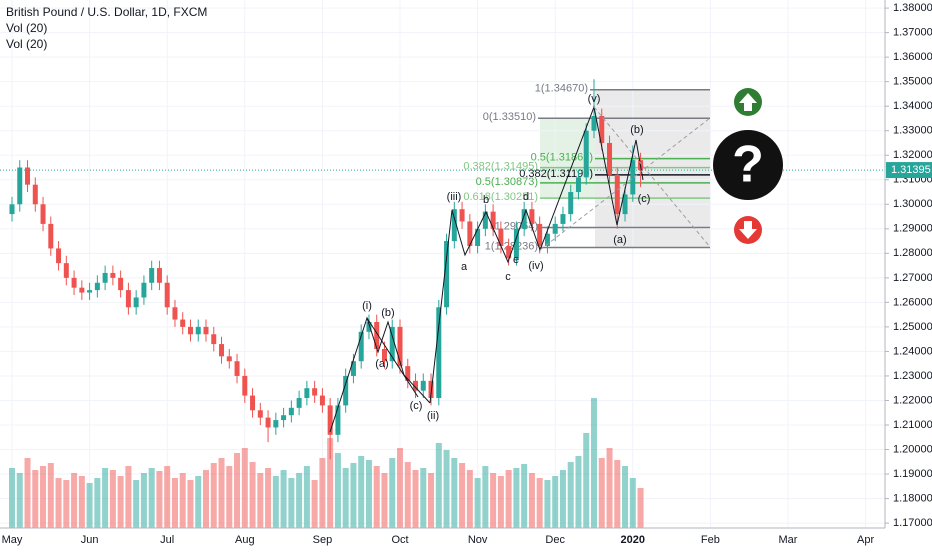  I want to click on x-tick-label: Aug, so click(245, 540).